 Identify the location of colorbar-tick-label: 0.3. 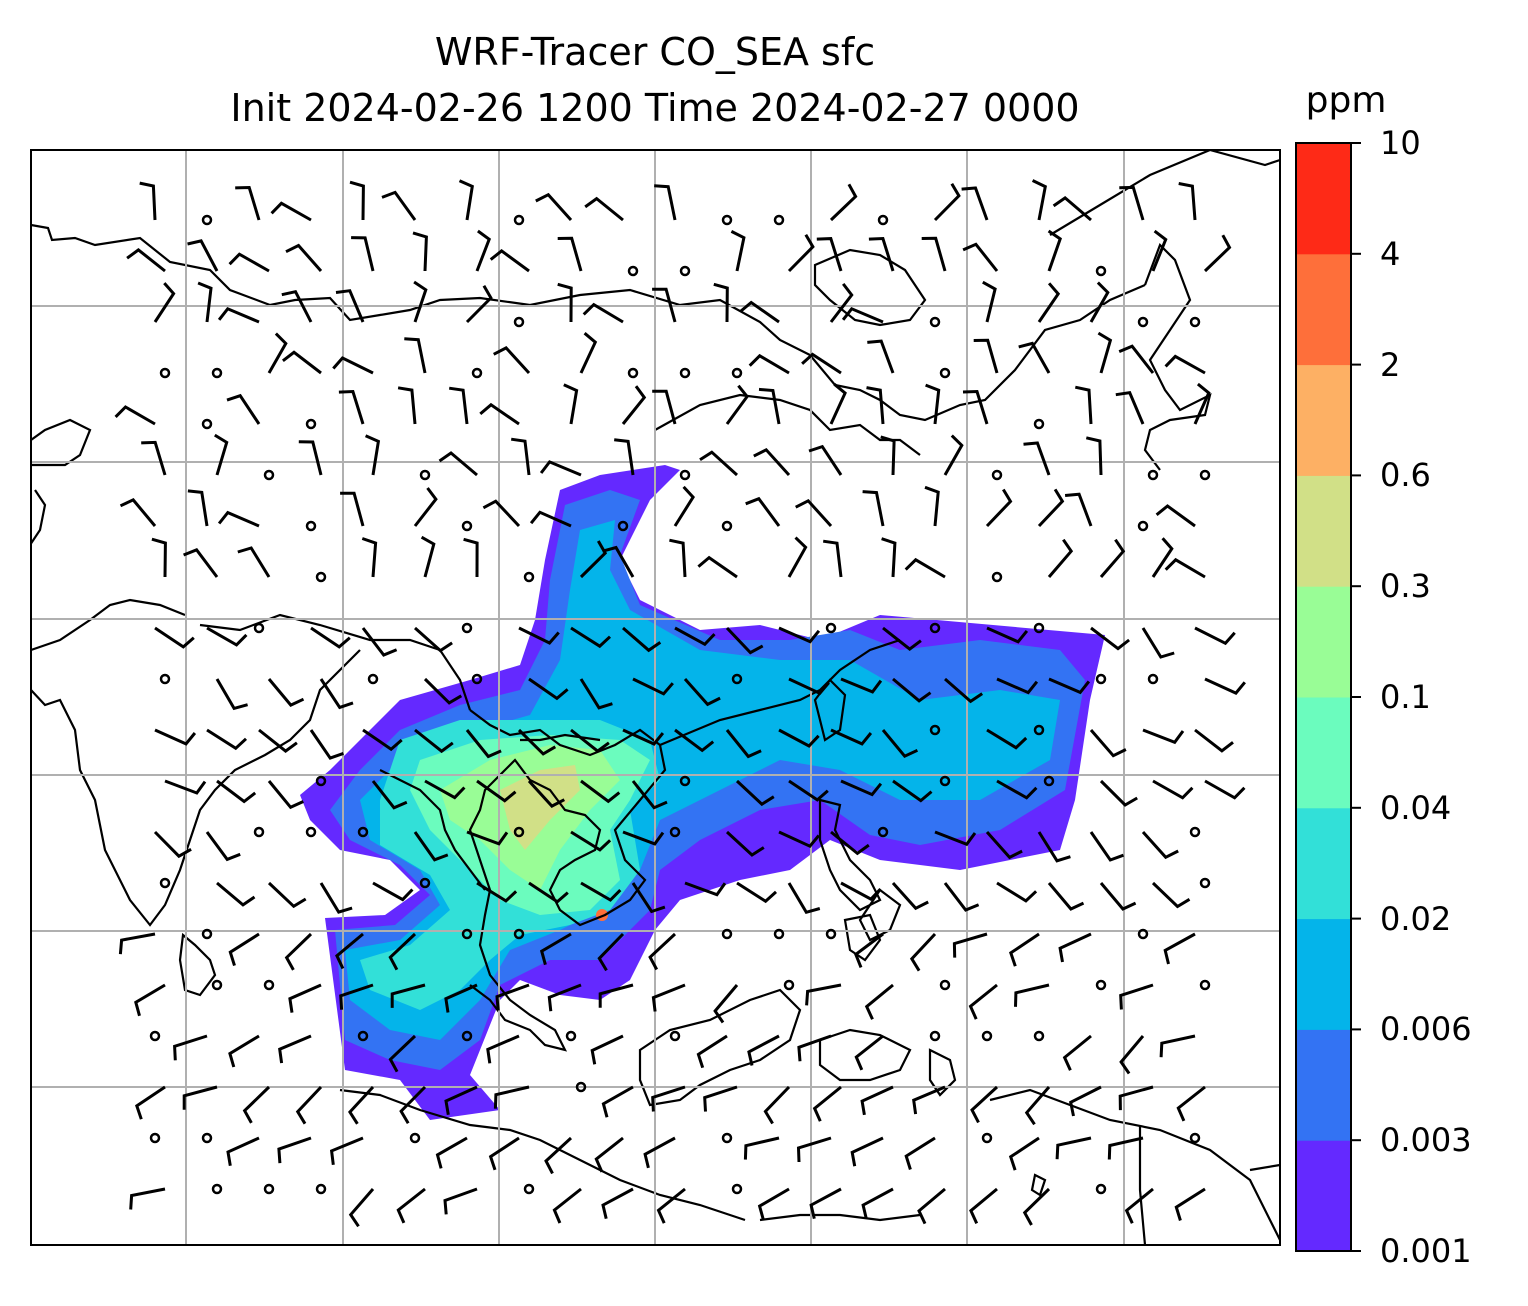
(1405, 586).